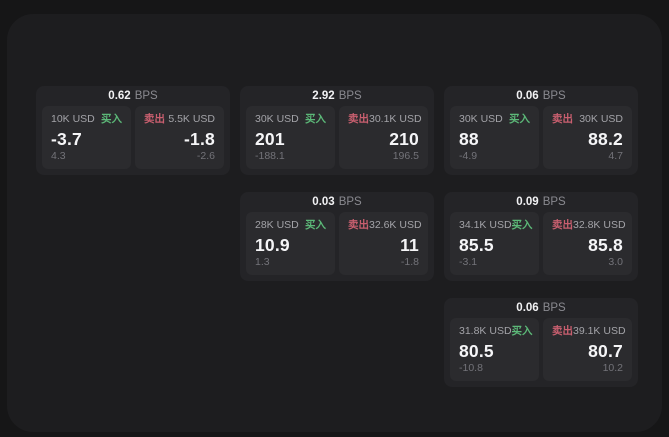 The image size is (669, 437). I want to click on sell-price: 80.7, so click(605, 351).